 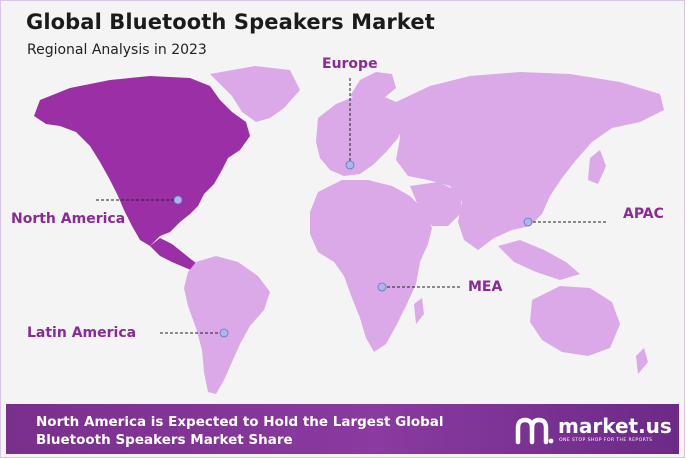 What do you see at coordinates (82, 333) in the screenshot?
I see `region-label-latin-america: Latin America` at bounding box center [82, 333].